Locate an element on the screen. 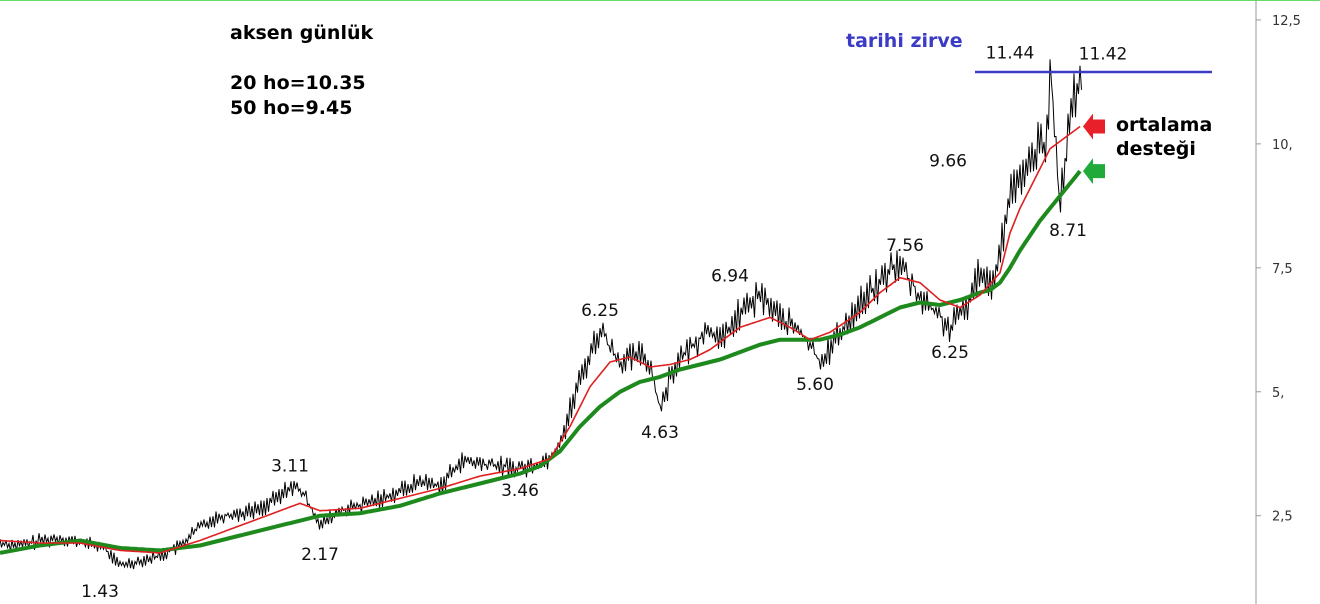  annotation-label: 3.46 is located at coordinates (520, 491).